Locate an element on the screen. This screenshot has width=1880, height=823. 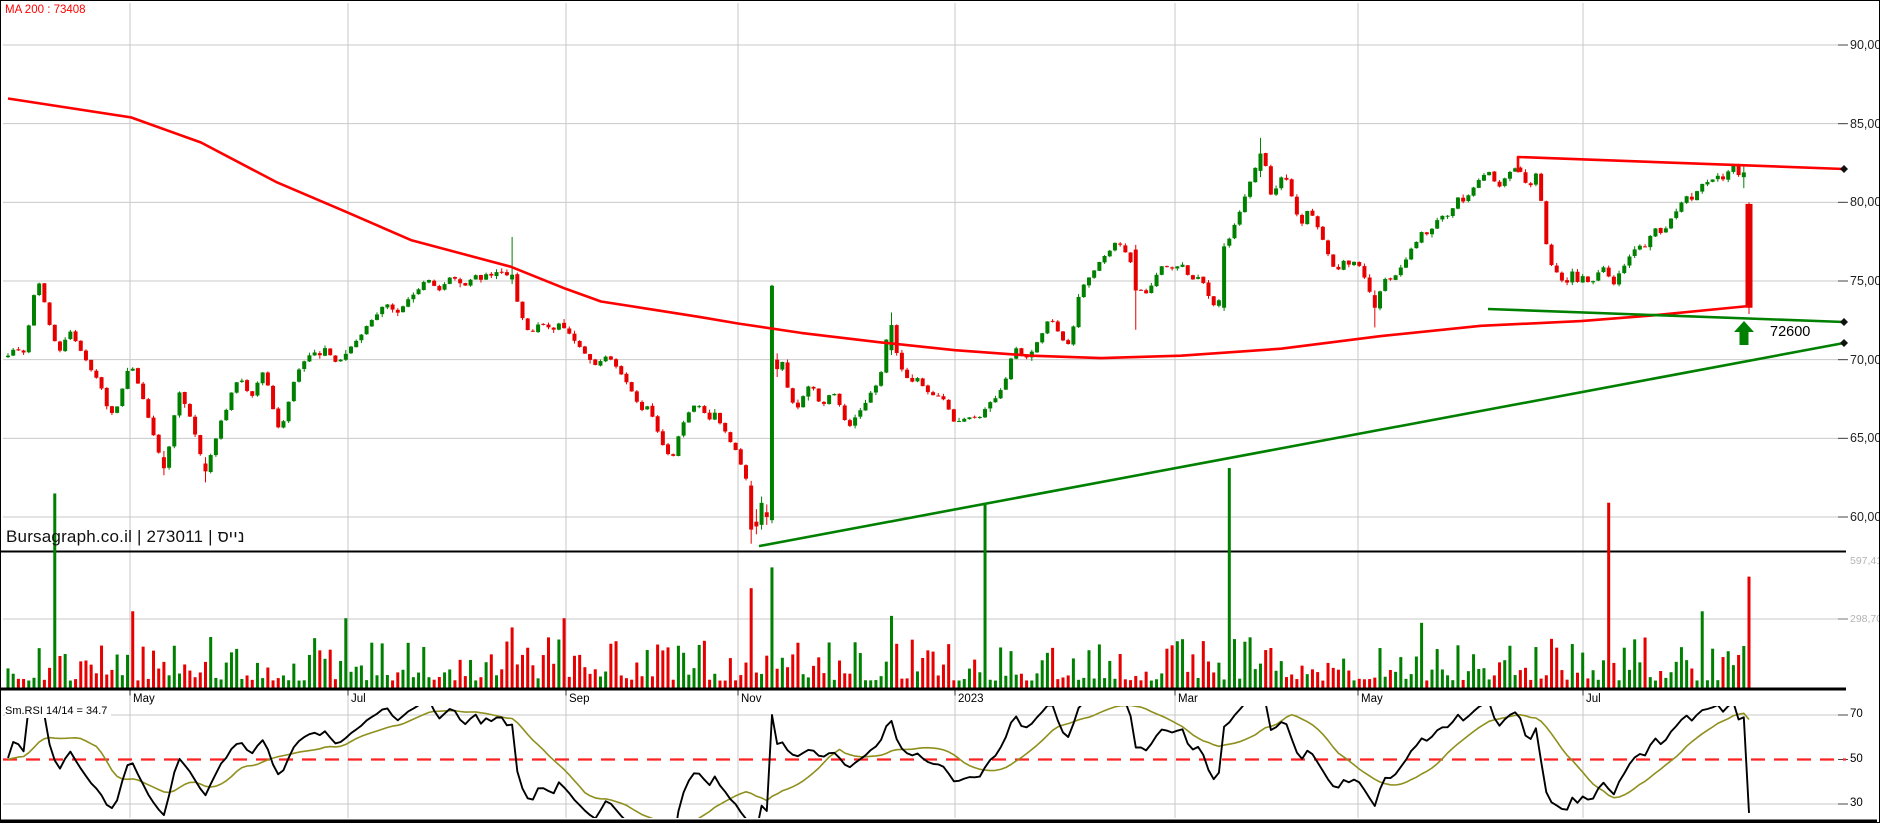
price-tick-label: 85,000 is located at coordinates (1864, 123).